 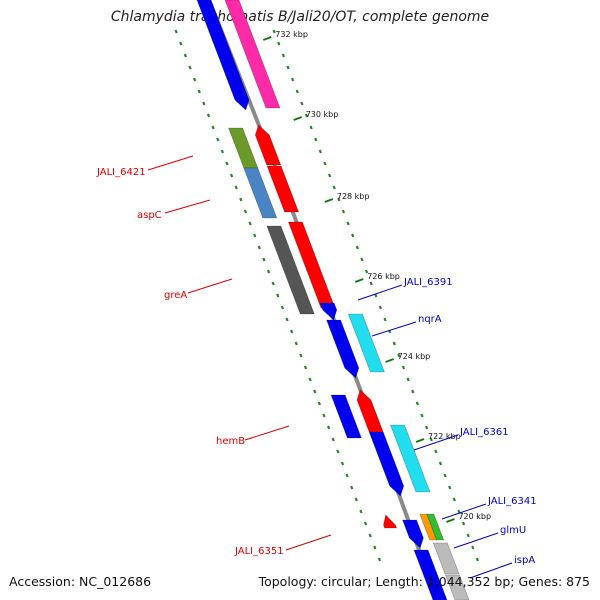 I want to click on gene-olive, so click(x=243, y=148).